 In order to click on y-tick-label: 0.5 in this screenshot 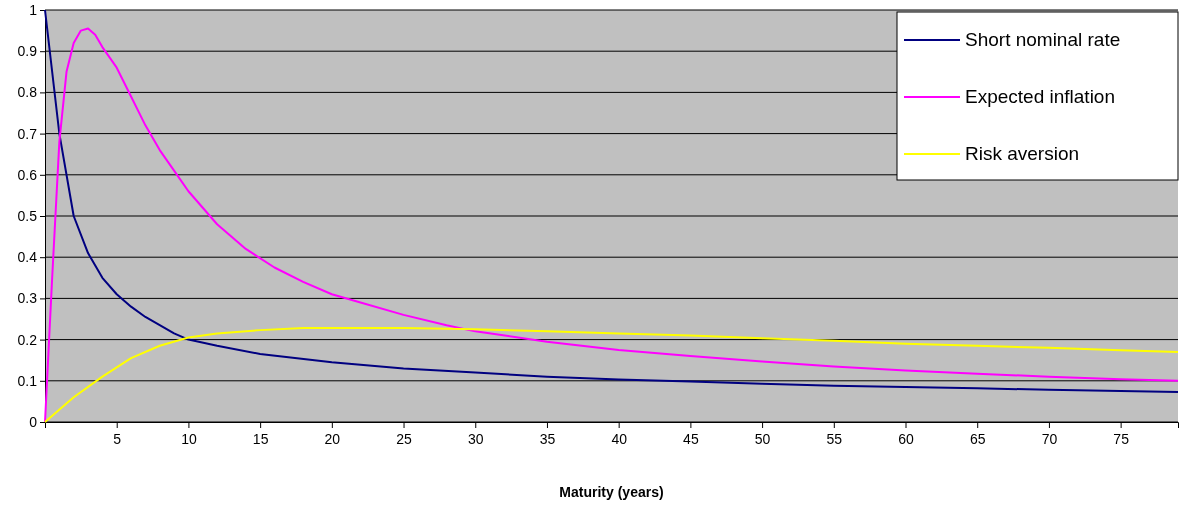, I will do `click(27, 215)`.